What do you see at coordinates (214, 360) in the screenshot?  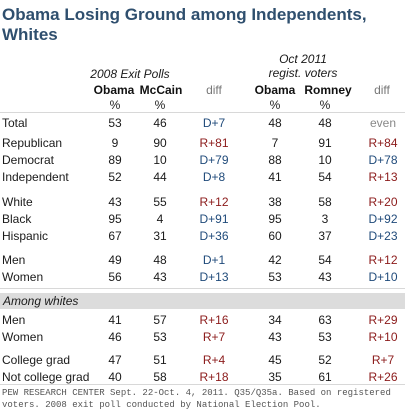 I see `diff-cell: R+4` at bounding box center [214, 360].